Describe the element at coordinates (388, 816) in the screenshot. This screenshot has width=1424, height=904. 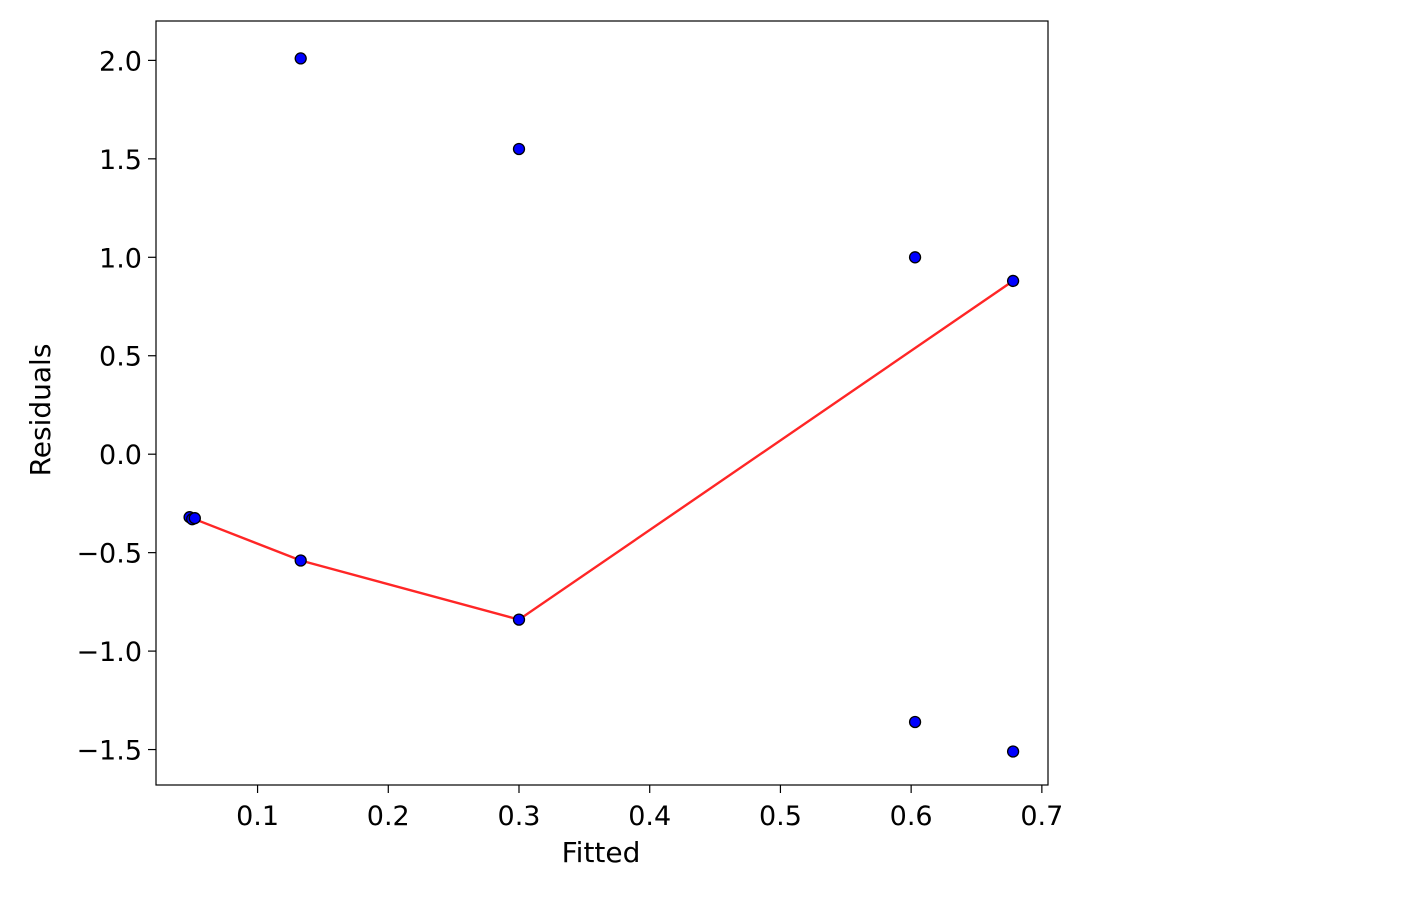
I see `x-tick-label: 0.2` at that location.